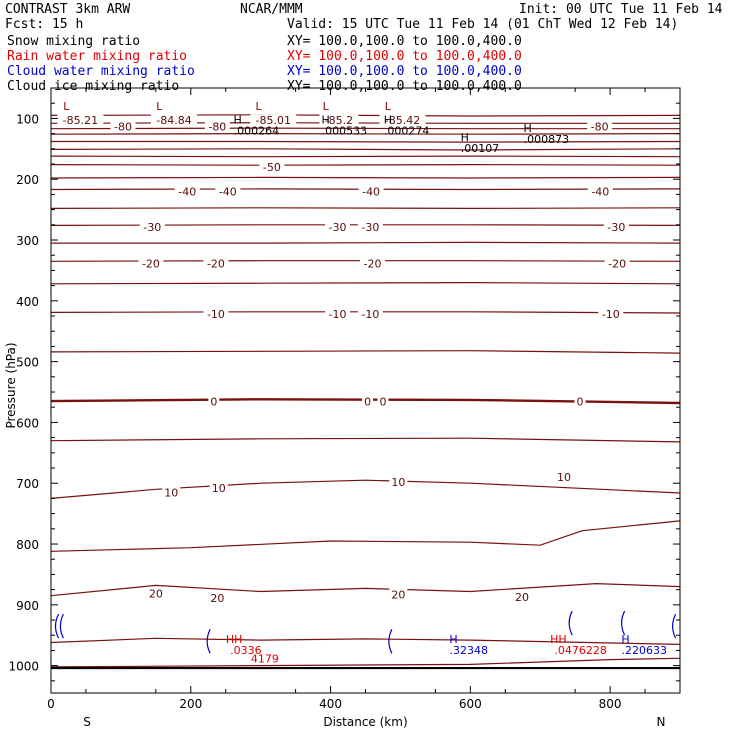 The image size is (740, 740). I want to click on contour-label: -85.21, so click(80, 120).